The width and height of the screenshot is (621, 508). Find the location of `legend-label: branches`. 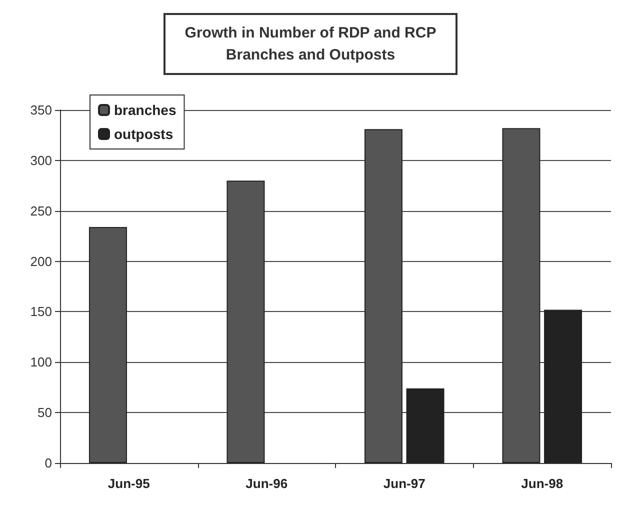

legend-label: branches is located at coordinates (145, 110).